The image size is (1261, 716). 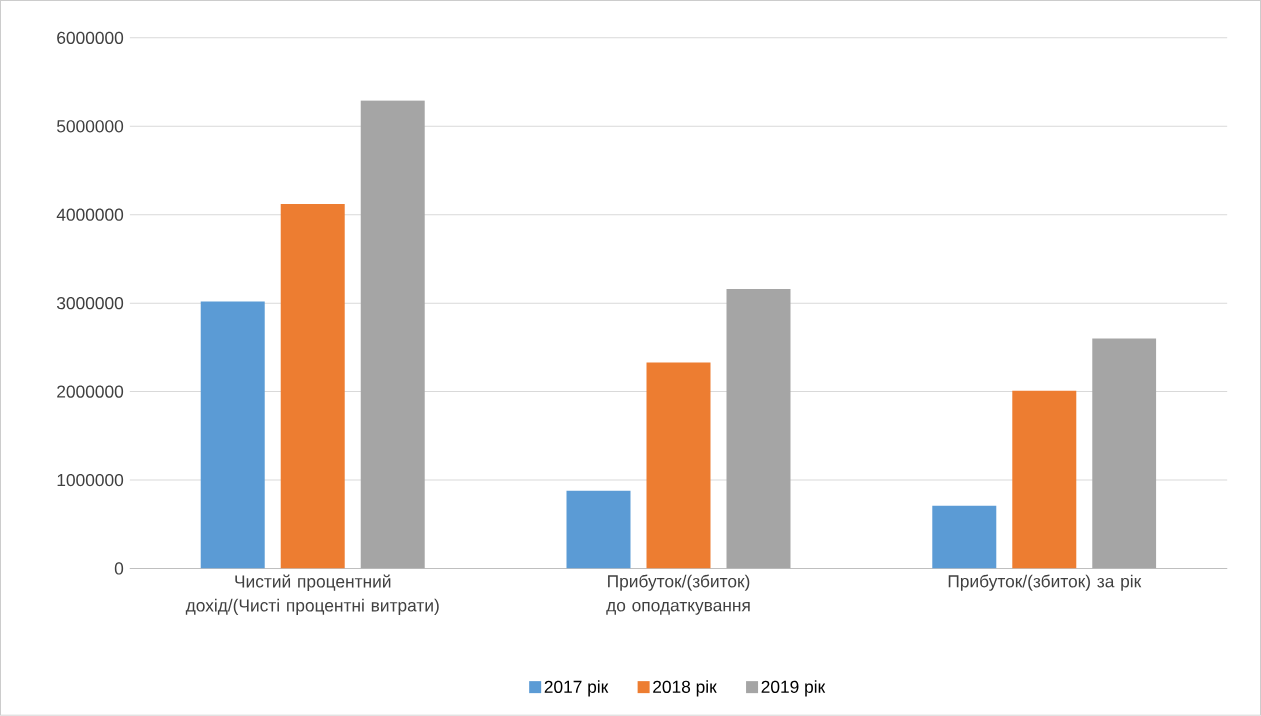 I want to click on x-tick-label: Прибуток/(збиток) за рік, so click(x=1045, y=583).